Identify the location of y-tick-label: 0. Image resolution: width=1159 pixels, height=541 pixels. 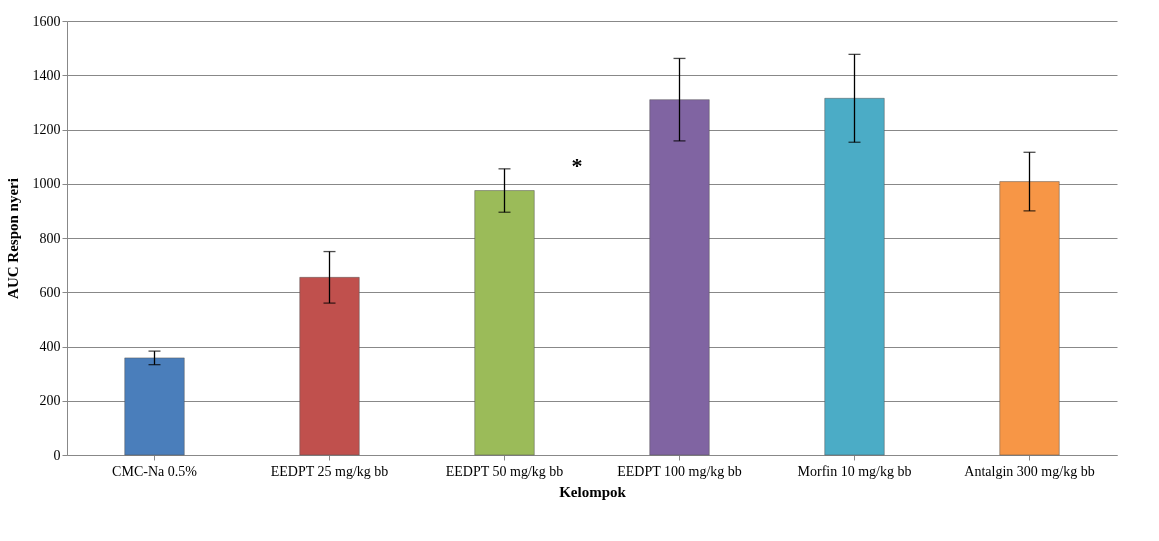
(57, 455).